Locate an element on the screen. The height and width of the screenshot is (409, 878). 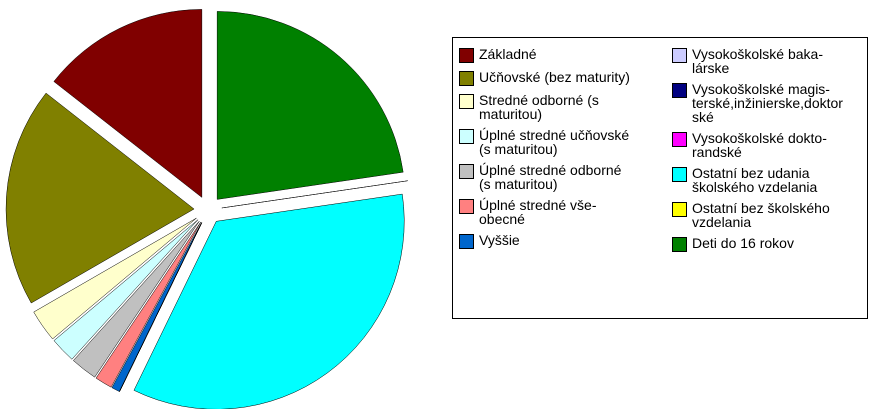
legend-item: Vysokoškolské baka- lárske is located at coordinates (757, 61).